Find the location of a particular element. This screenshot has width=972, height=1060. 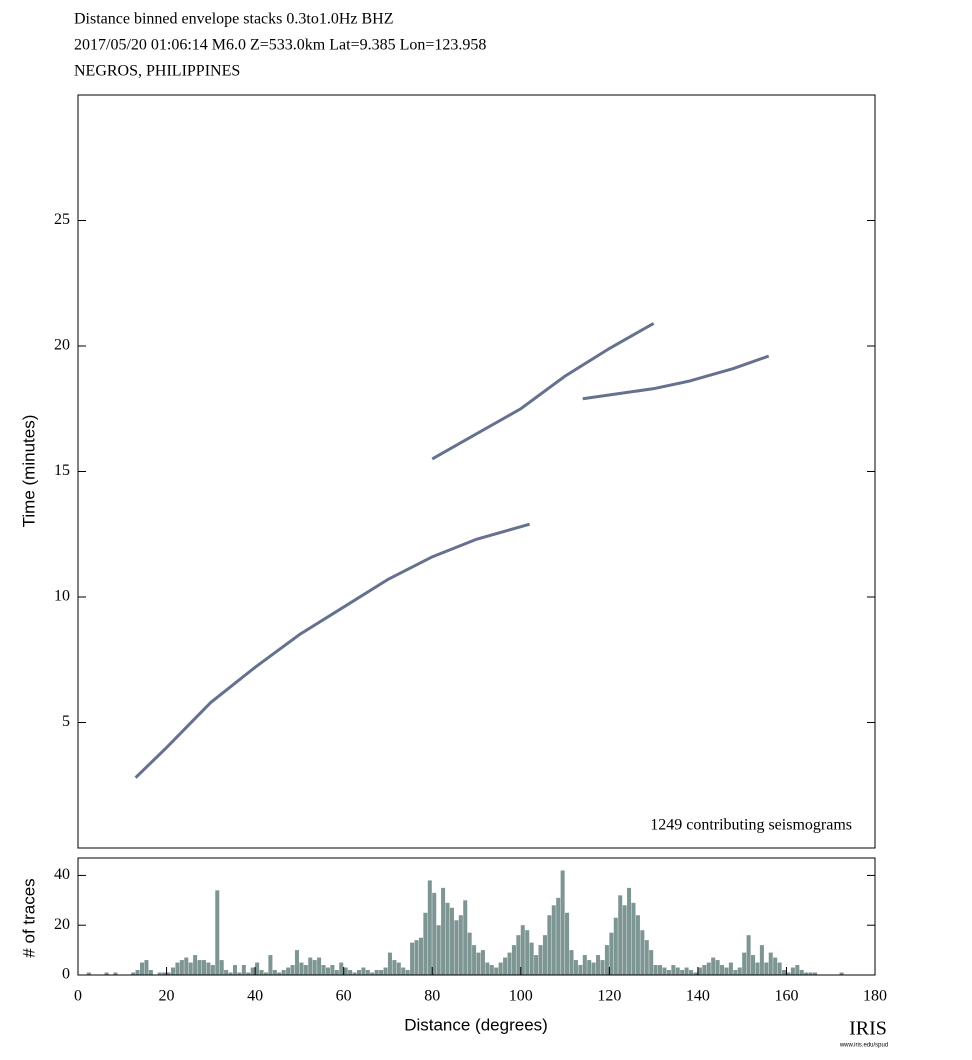

x-axis-label: Distance (degrees) is located at coordinates (476, 1024).